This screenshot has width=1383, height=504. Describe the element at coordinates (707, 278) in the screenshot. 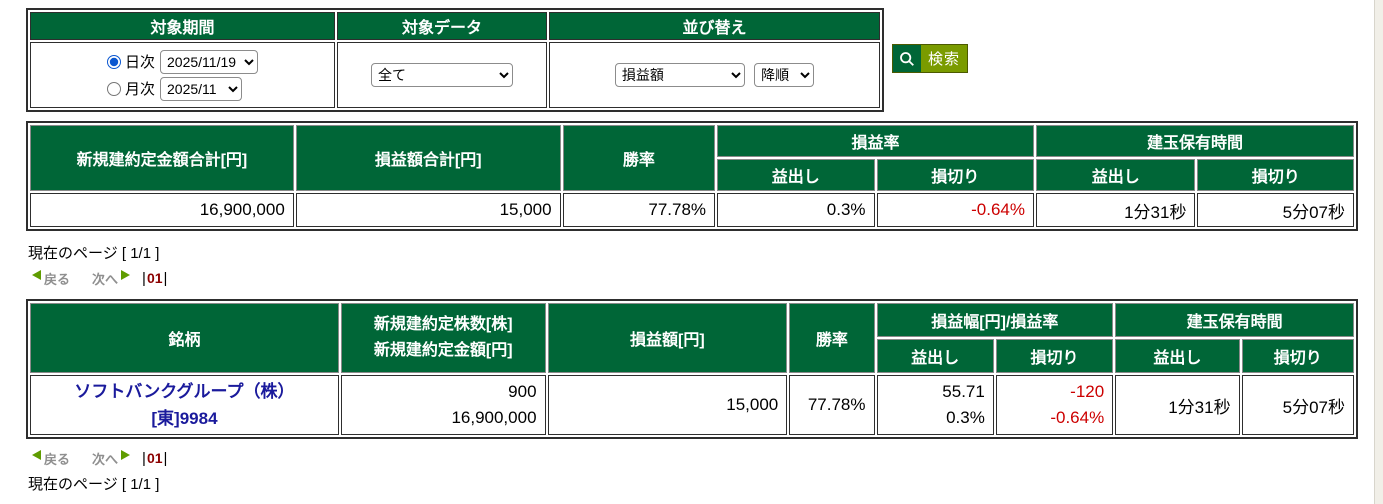

I see `pagination-top: 戻る 次へ | 01 |` at that location.